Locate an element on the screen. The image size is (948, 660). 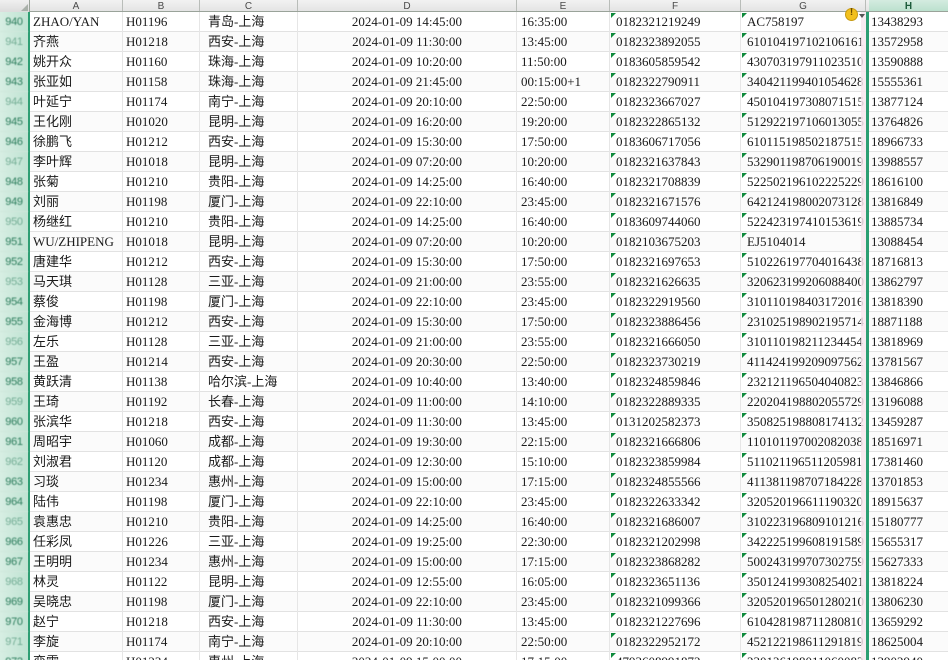
cell-name: 左乐 is located at coordinates (76, 342).